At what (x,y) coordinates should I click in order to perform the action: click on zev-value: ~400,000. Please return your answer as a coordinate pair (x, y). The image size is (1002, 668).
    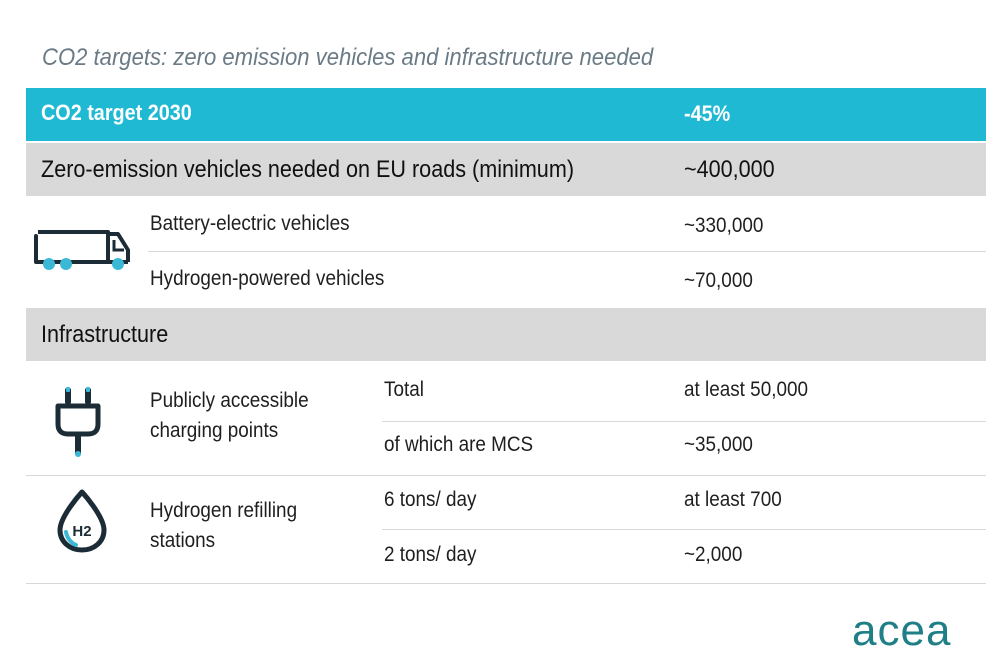
    Looking at the image, I should click on (729, 169).